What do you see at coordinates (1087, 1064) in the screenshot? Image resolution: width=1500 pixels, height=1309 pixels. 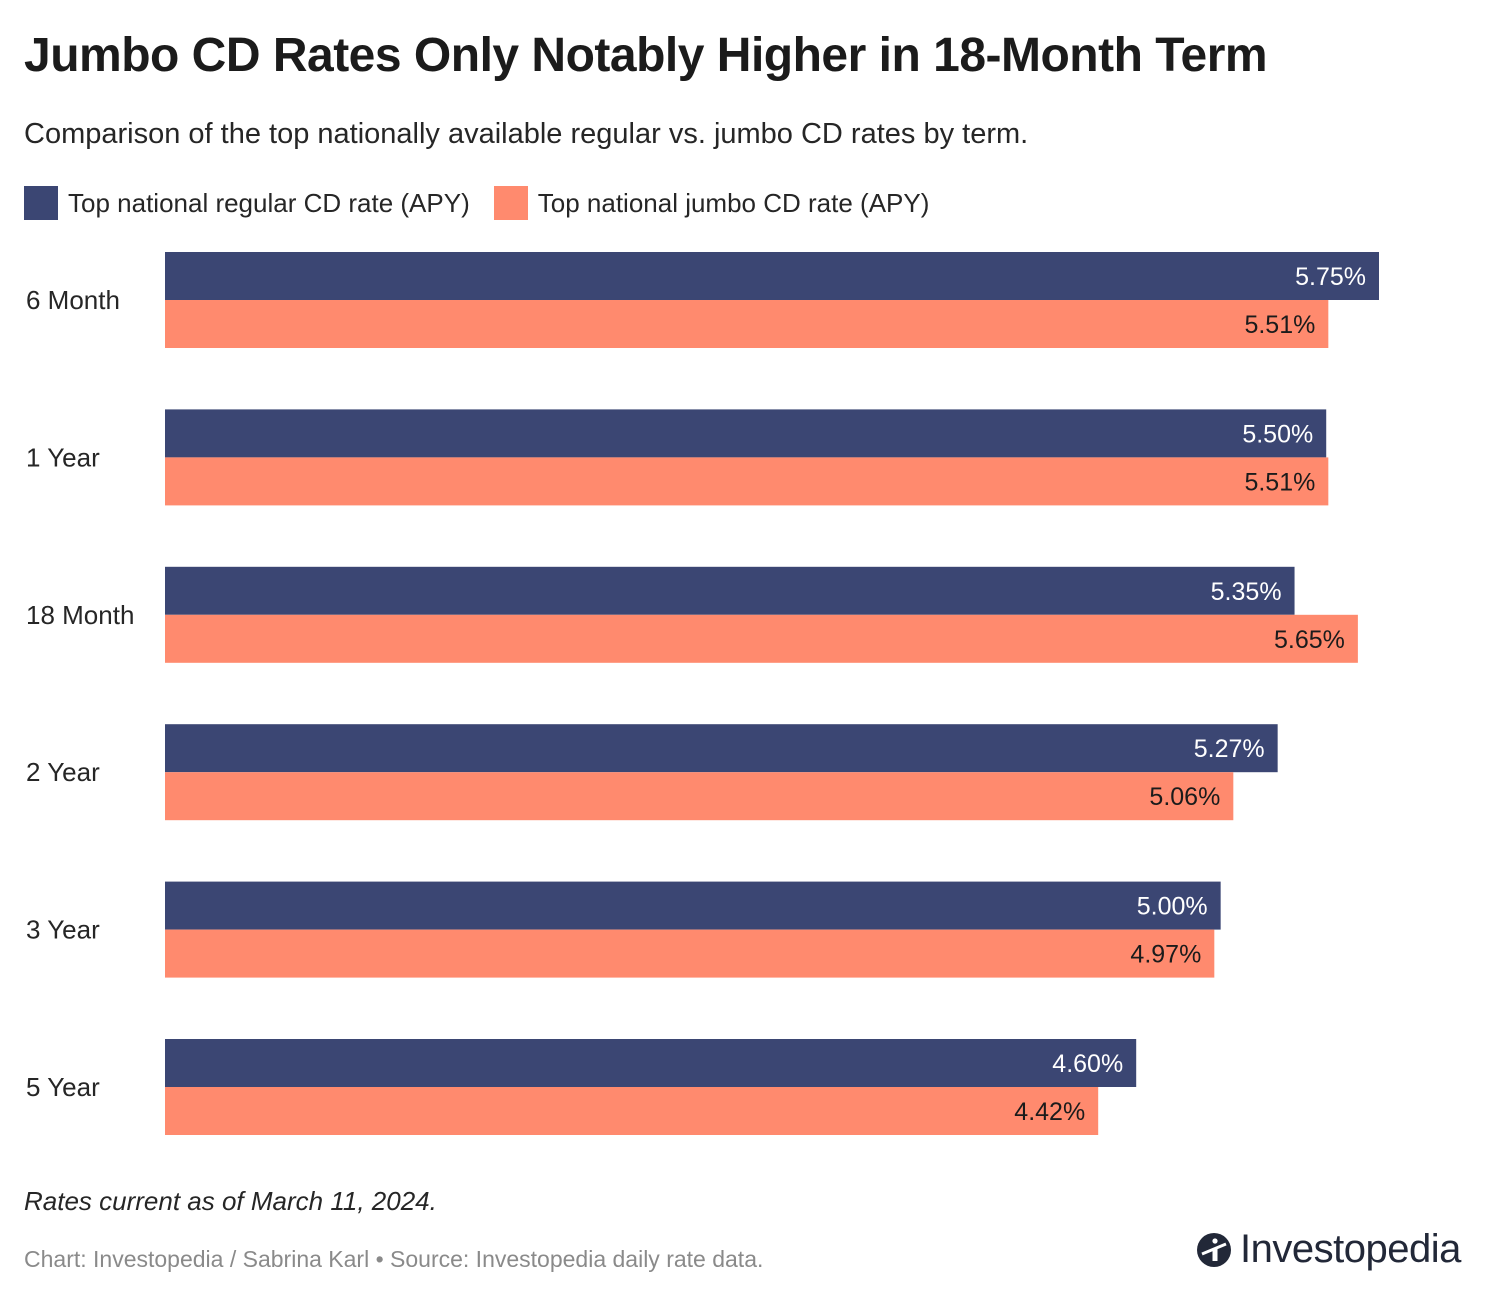 I see `bar-value-label-regular: 4.60%` at bounding box center [1087, 1064].